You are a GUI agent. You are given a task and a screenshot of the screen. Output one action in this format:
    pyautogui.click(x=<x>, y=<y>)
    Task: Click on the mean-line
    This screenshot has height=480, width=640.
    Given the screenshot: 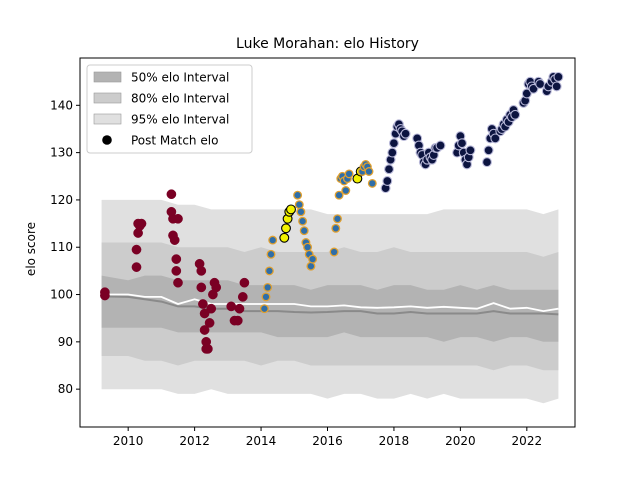 What is the action you would take?
    pyautogui.click(x=330, y=303)
    